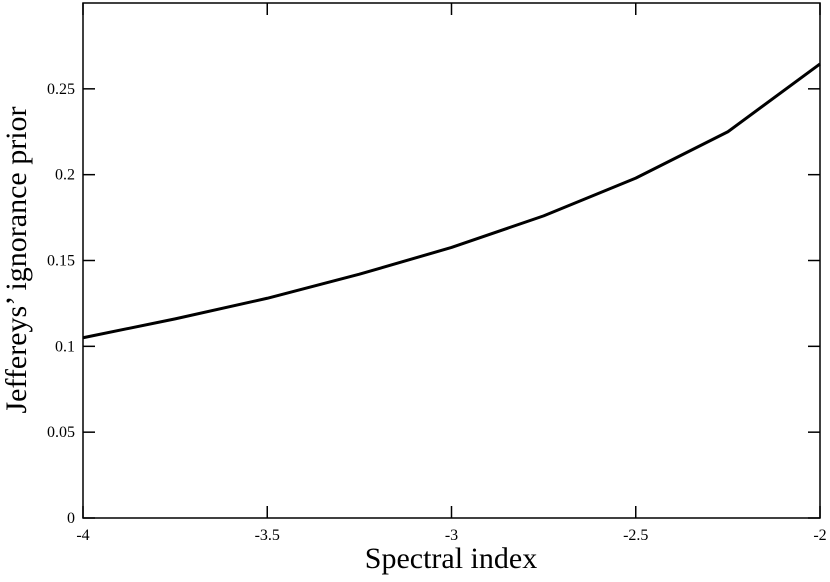 This screenshot has height=582, width=830. What do you see at coordinates (65, 346) in the screenshot?
I see `y-tick-label: 0.1` at bounding box center [65, 346].